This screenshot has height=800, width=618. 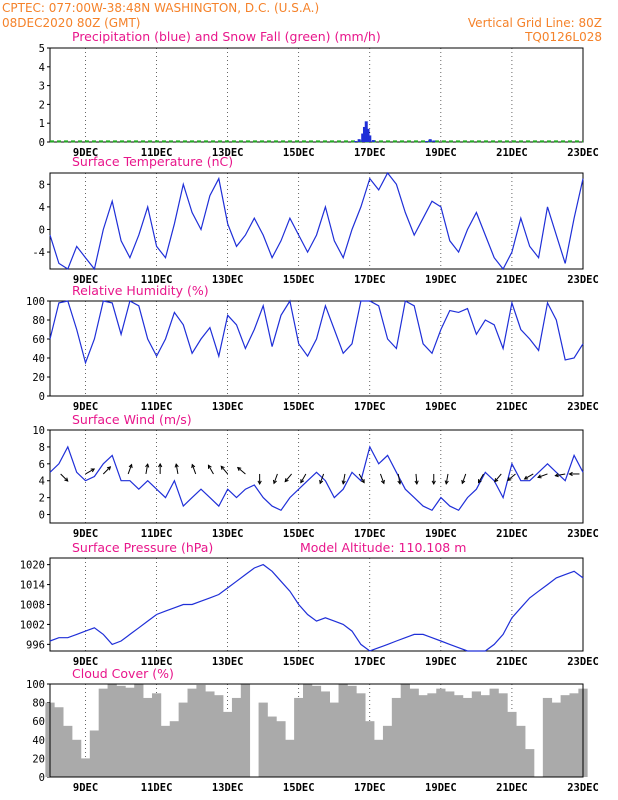 I want to click on temp-x-tick-label: 17DEC, so click(x=370, y=280).